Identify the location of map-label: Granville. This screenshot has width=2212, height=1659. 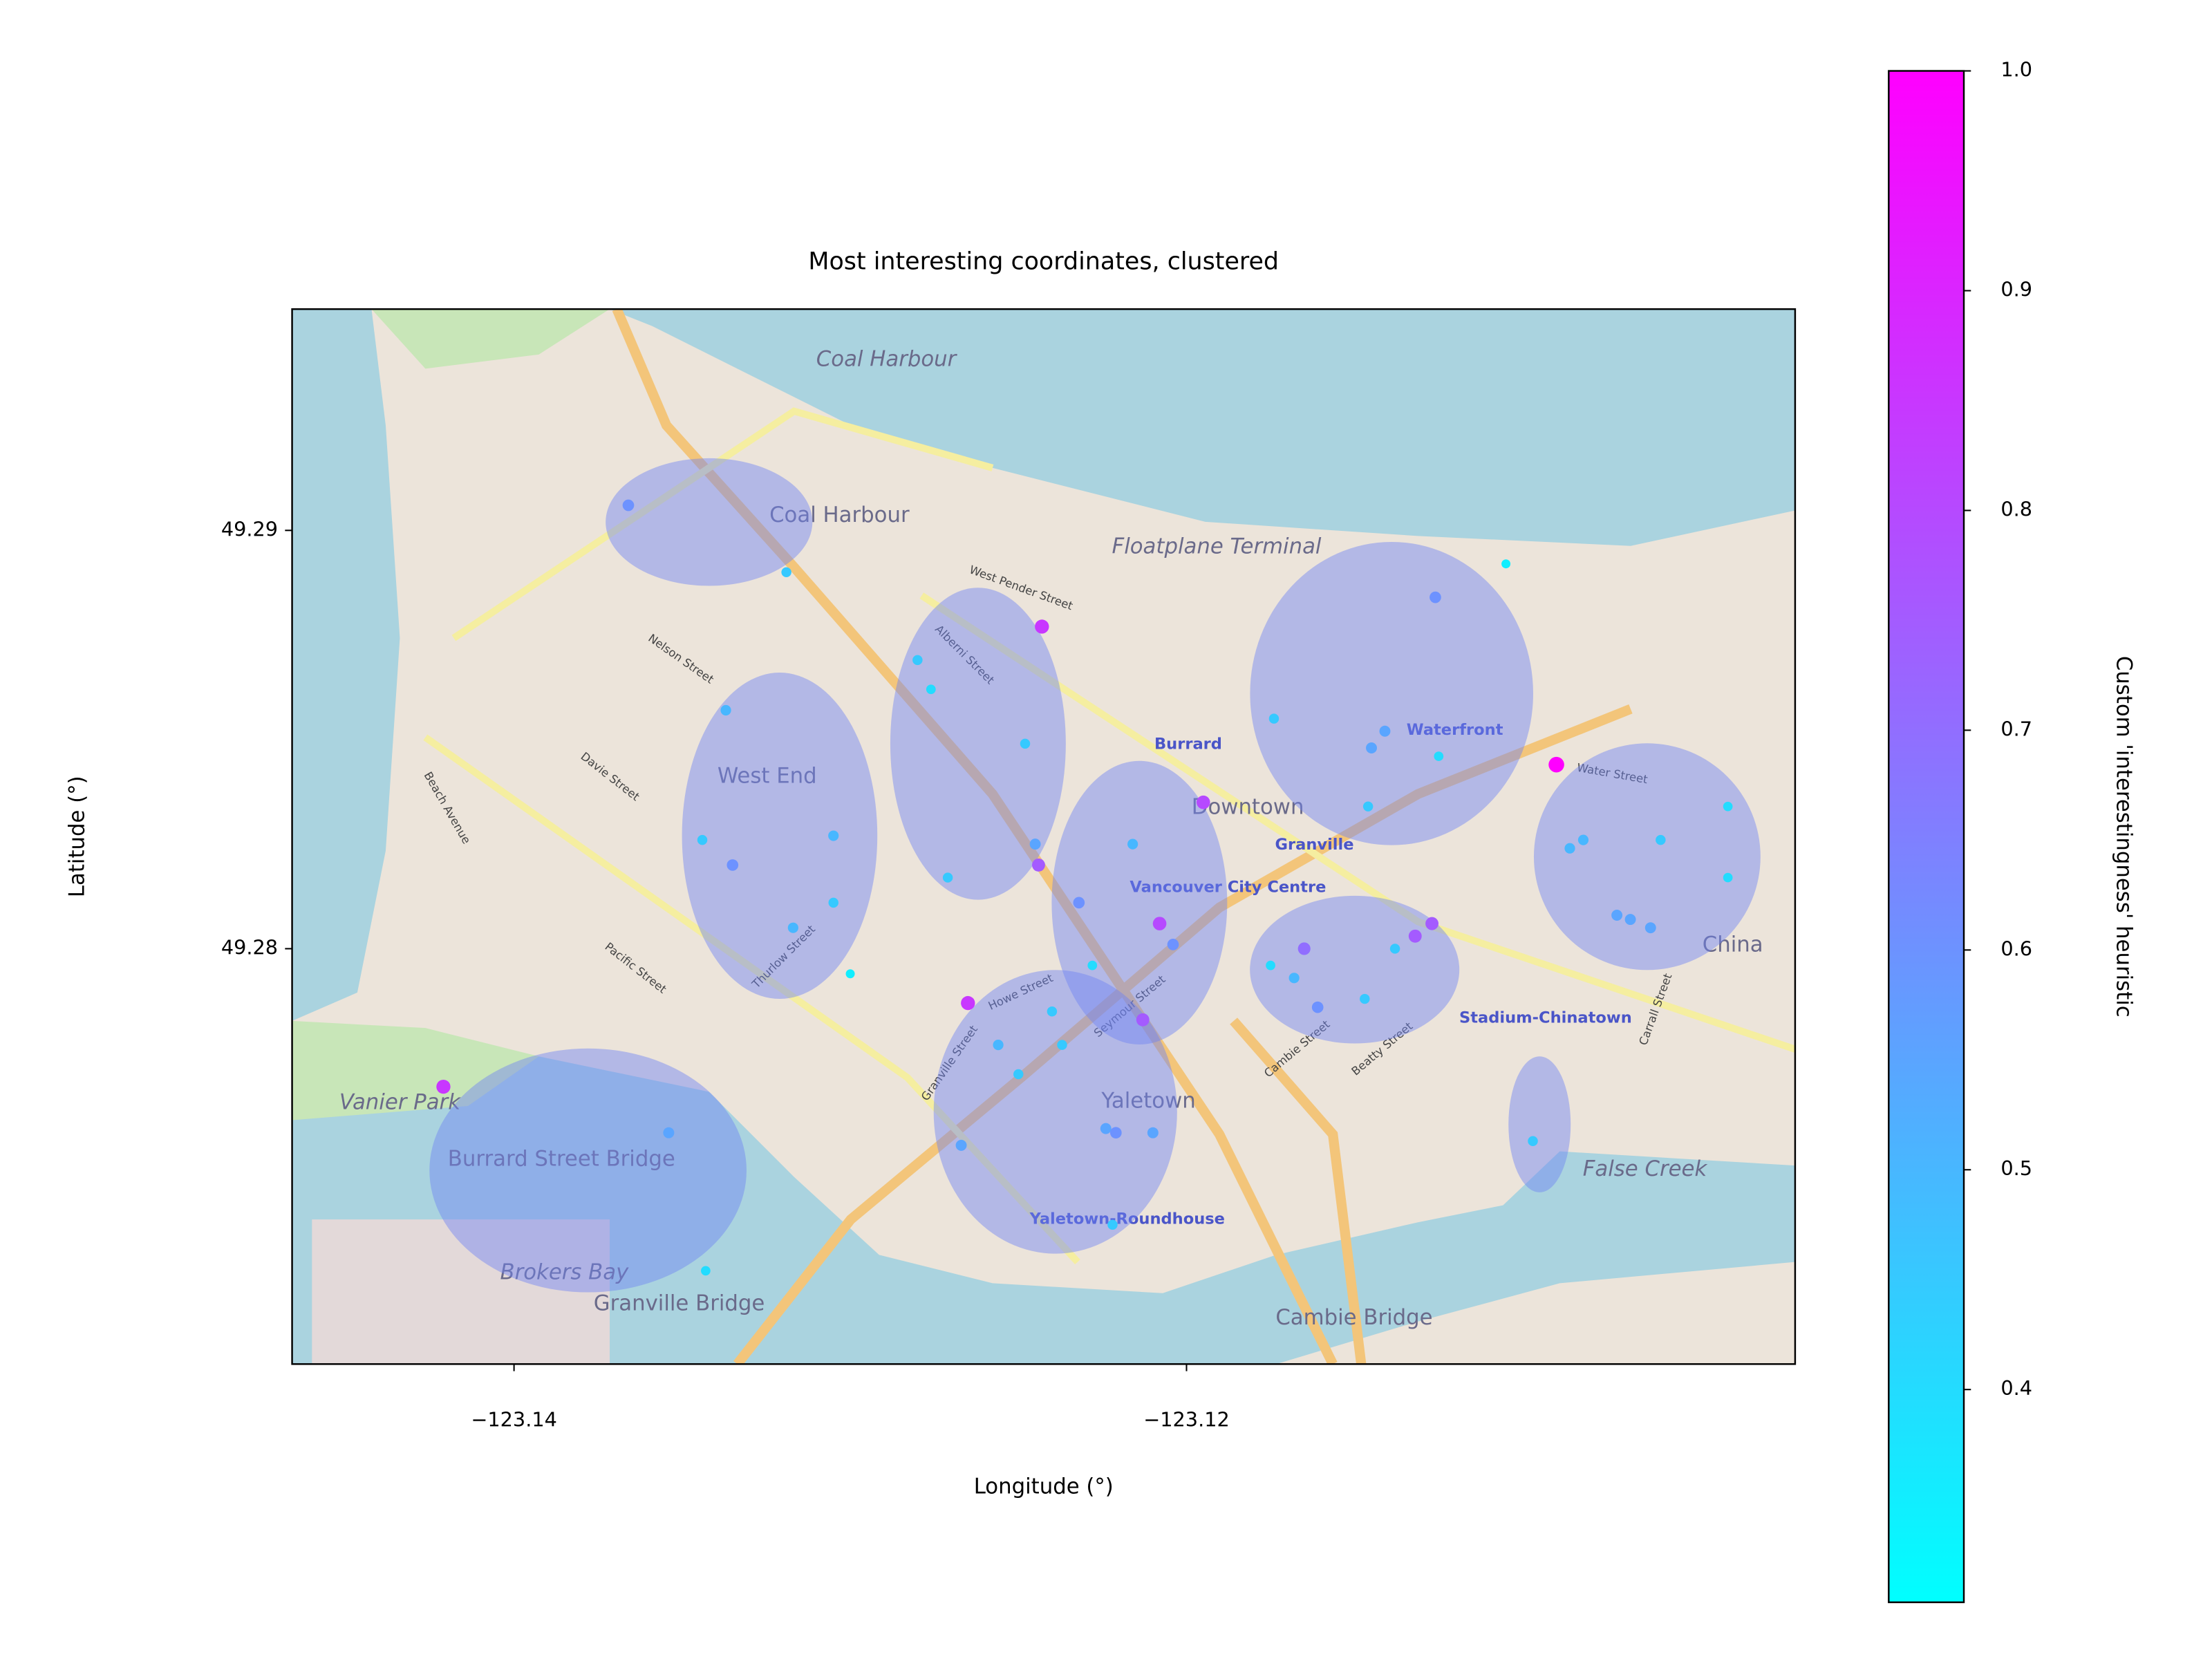
(1314, 845).